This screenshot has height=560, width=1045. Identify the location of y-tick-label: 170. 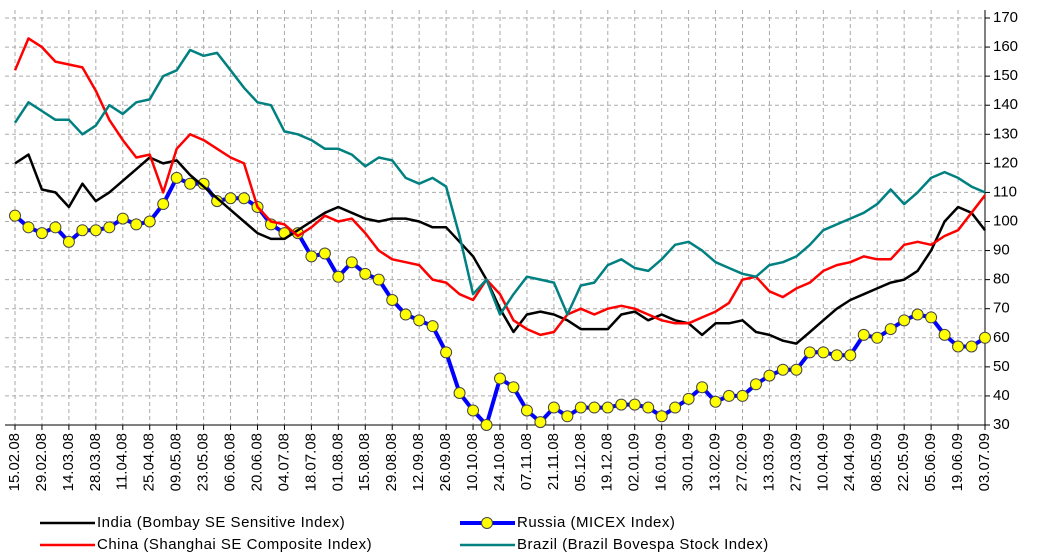
(1005, 17).